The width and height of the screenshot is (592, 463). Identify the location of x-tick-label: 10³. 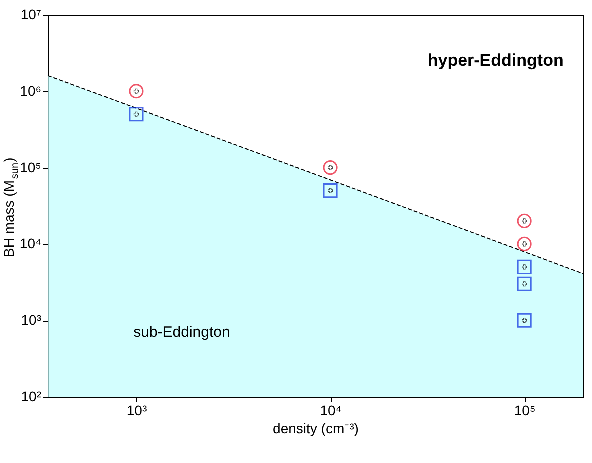
(137, 410).